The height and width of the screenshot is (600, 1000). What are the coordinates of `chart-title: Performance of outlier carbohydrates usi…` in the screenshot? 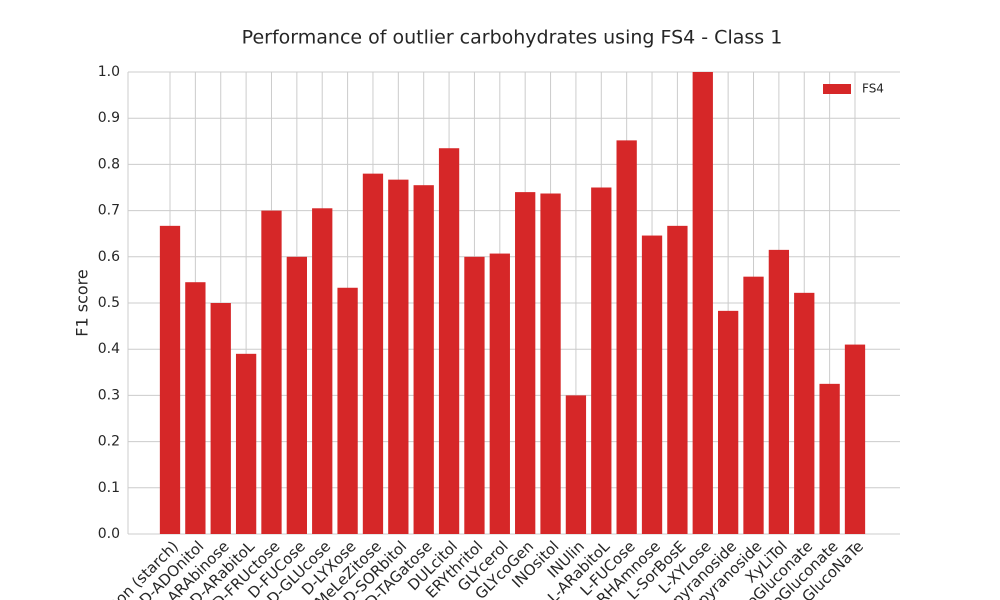 It's located at (512, 38).